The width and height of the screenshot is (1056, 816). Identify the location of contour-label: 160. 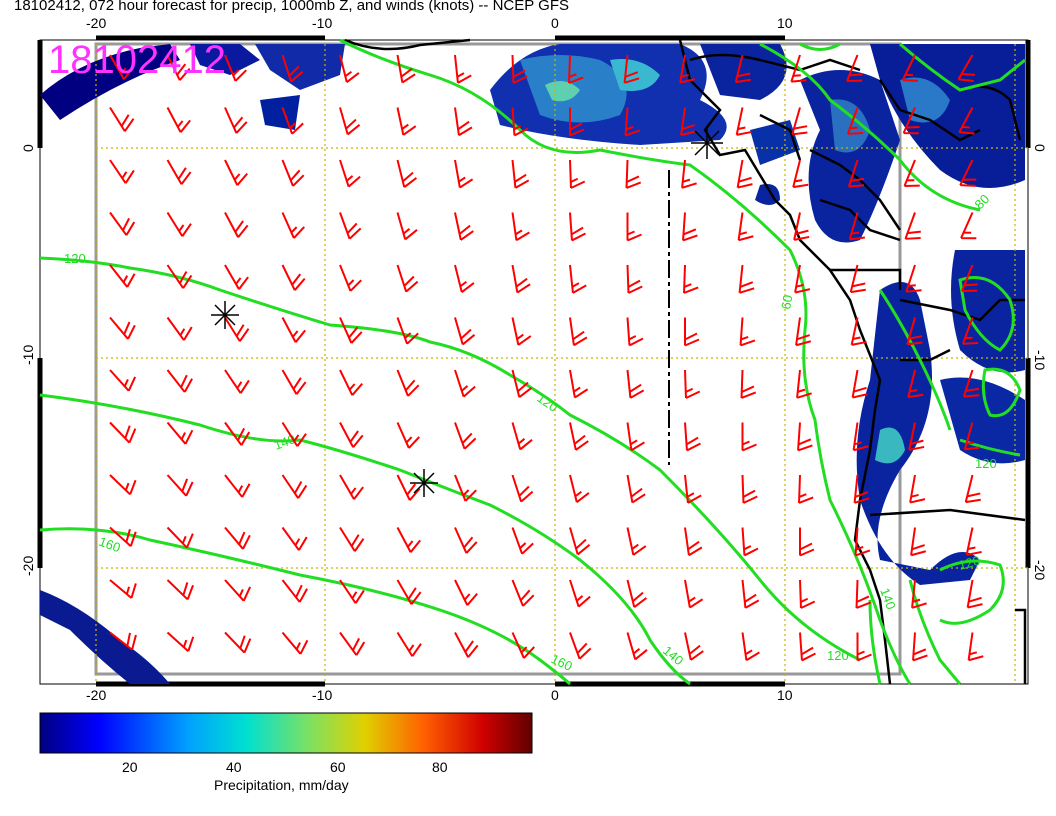
(110, 545).